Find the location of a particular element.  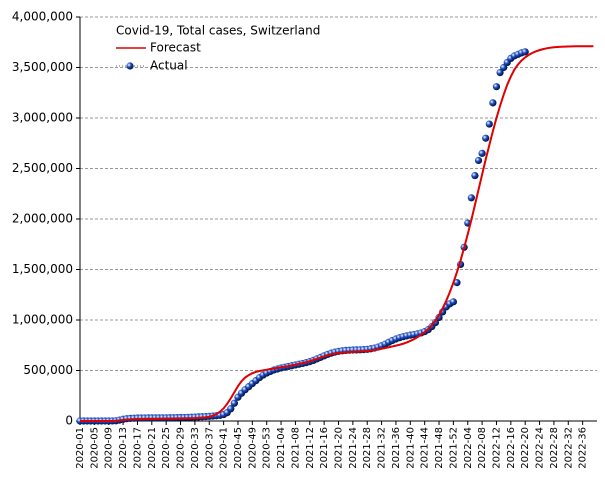

x-tick-label: 2020-29 is located at coordinates (181, 448).